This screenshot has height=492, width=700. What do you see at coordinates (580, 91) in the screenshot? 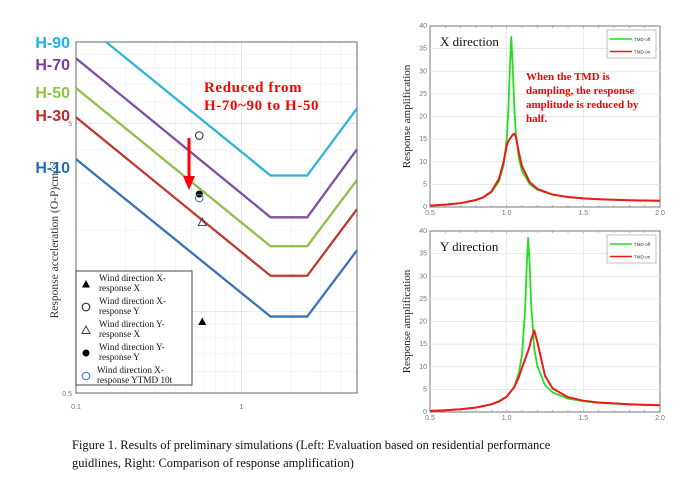
I see `annotation-line: dampling, the response` at bounding box center [580, 91].